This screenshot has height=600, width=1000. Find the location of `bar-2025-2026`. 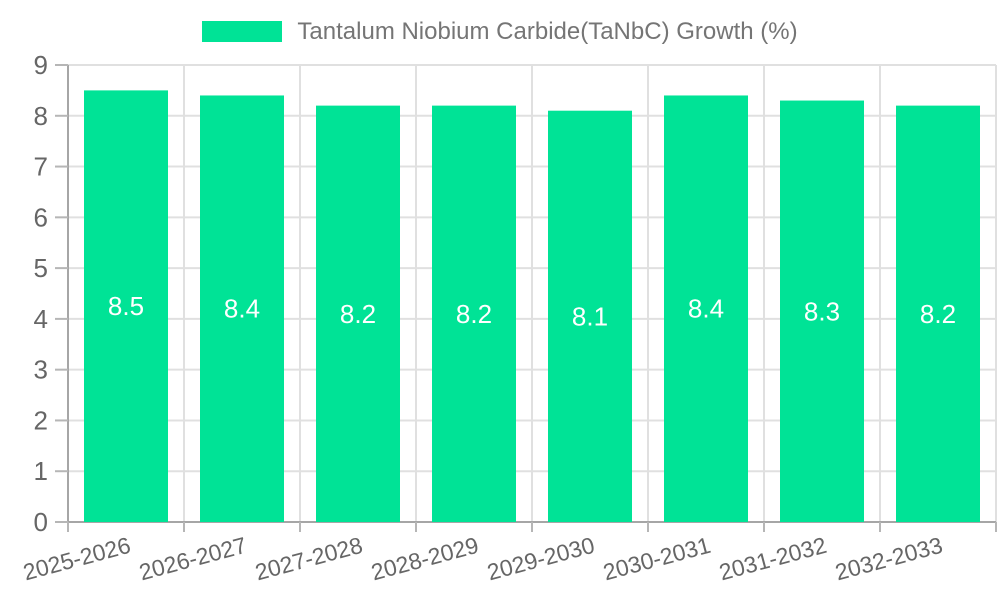

bar-2025-2026 is located at coordinates (126, 306).